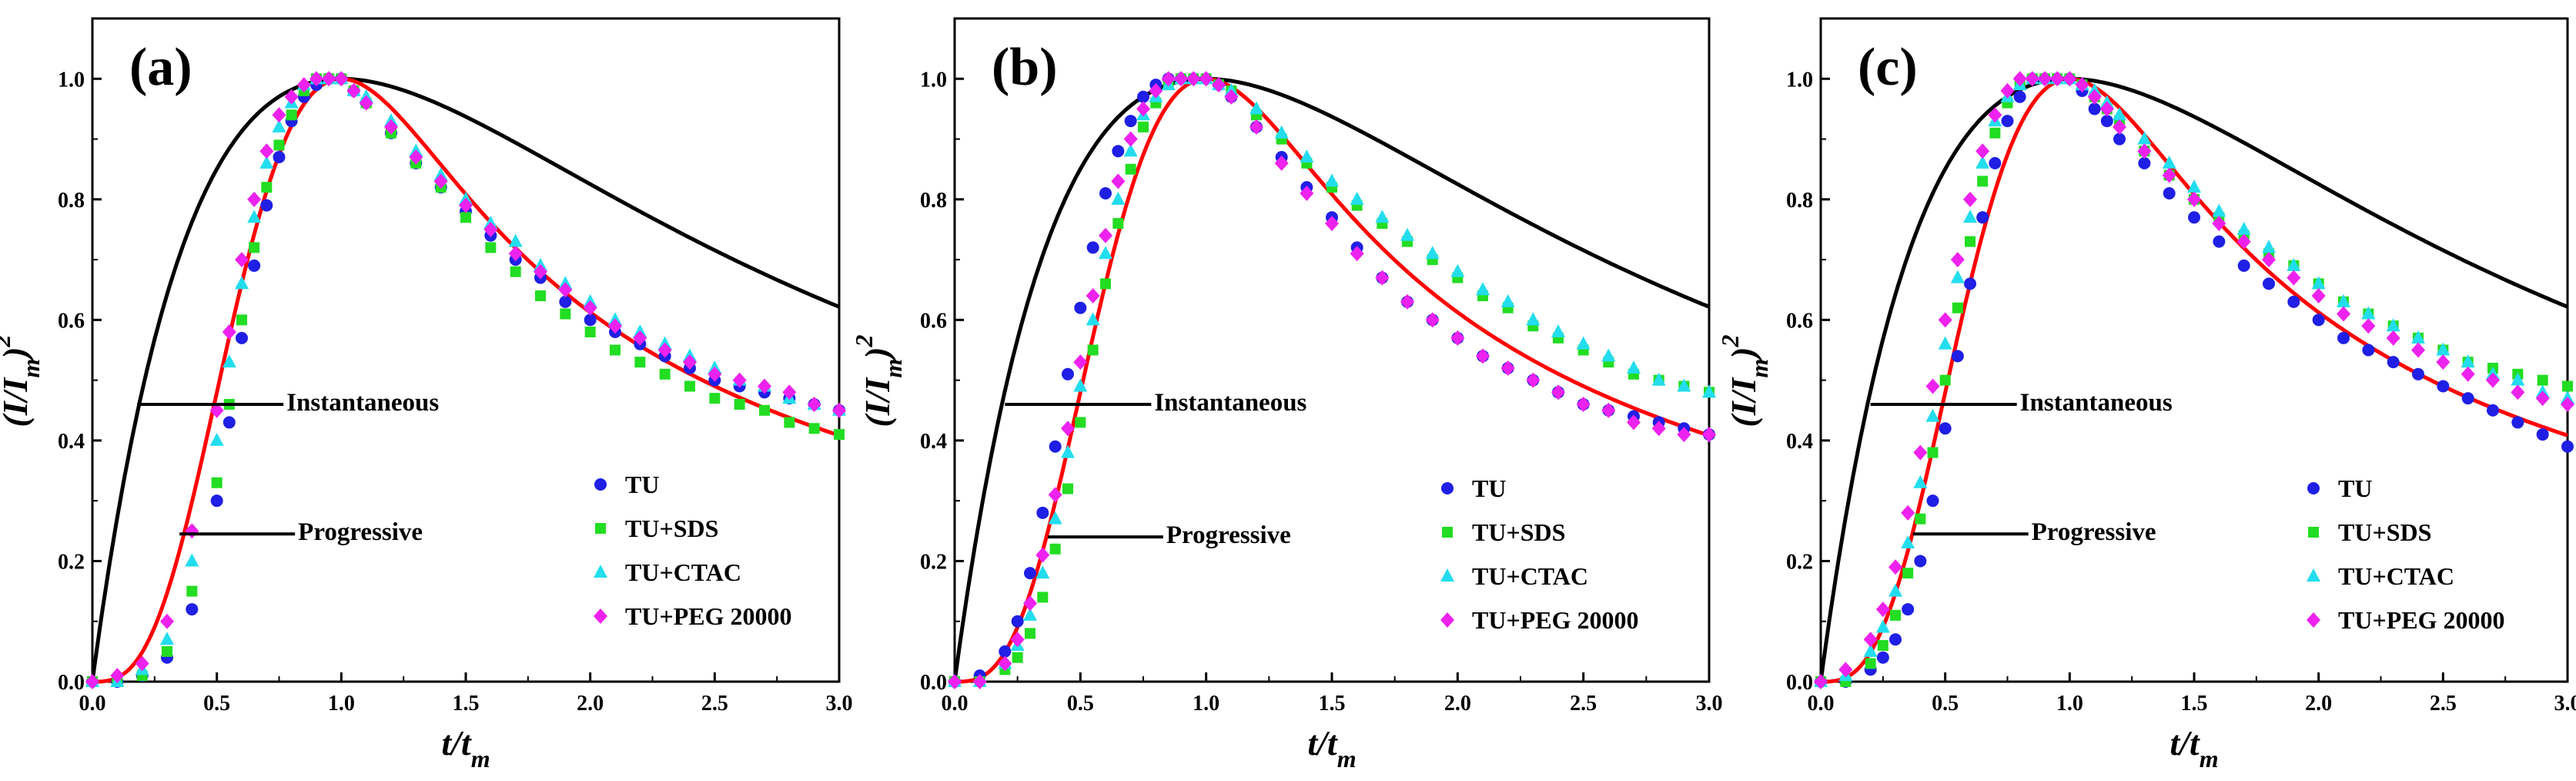 This screenshot has width=2576, height=781. Describe the element at coordinates (715, 704) in the screenshot. I see `x-tick-label: 2.5` at that location.